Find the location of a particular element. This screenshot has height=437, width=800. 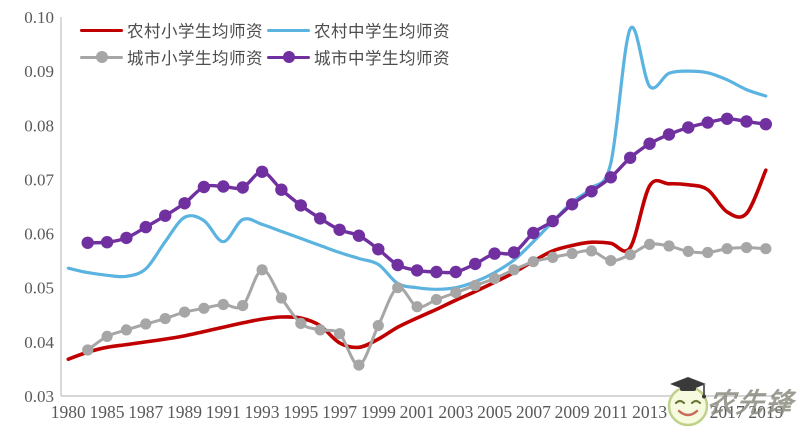

y-tick-label: 0.04 is located at coordinates (39, 342).